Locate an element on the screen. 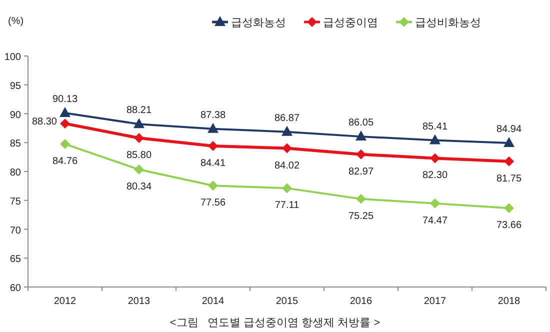  legend-label: 급성비화농성 is located at coordinates (448, 23).